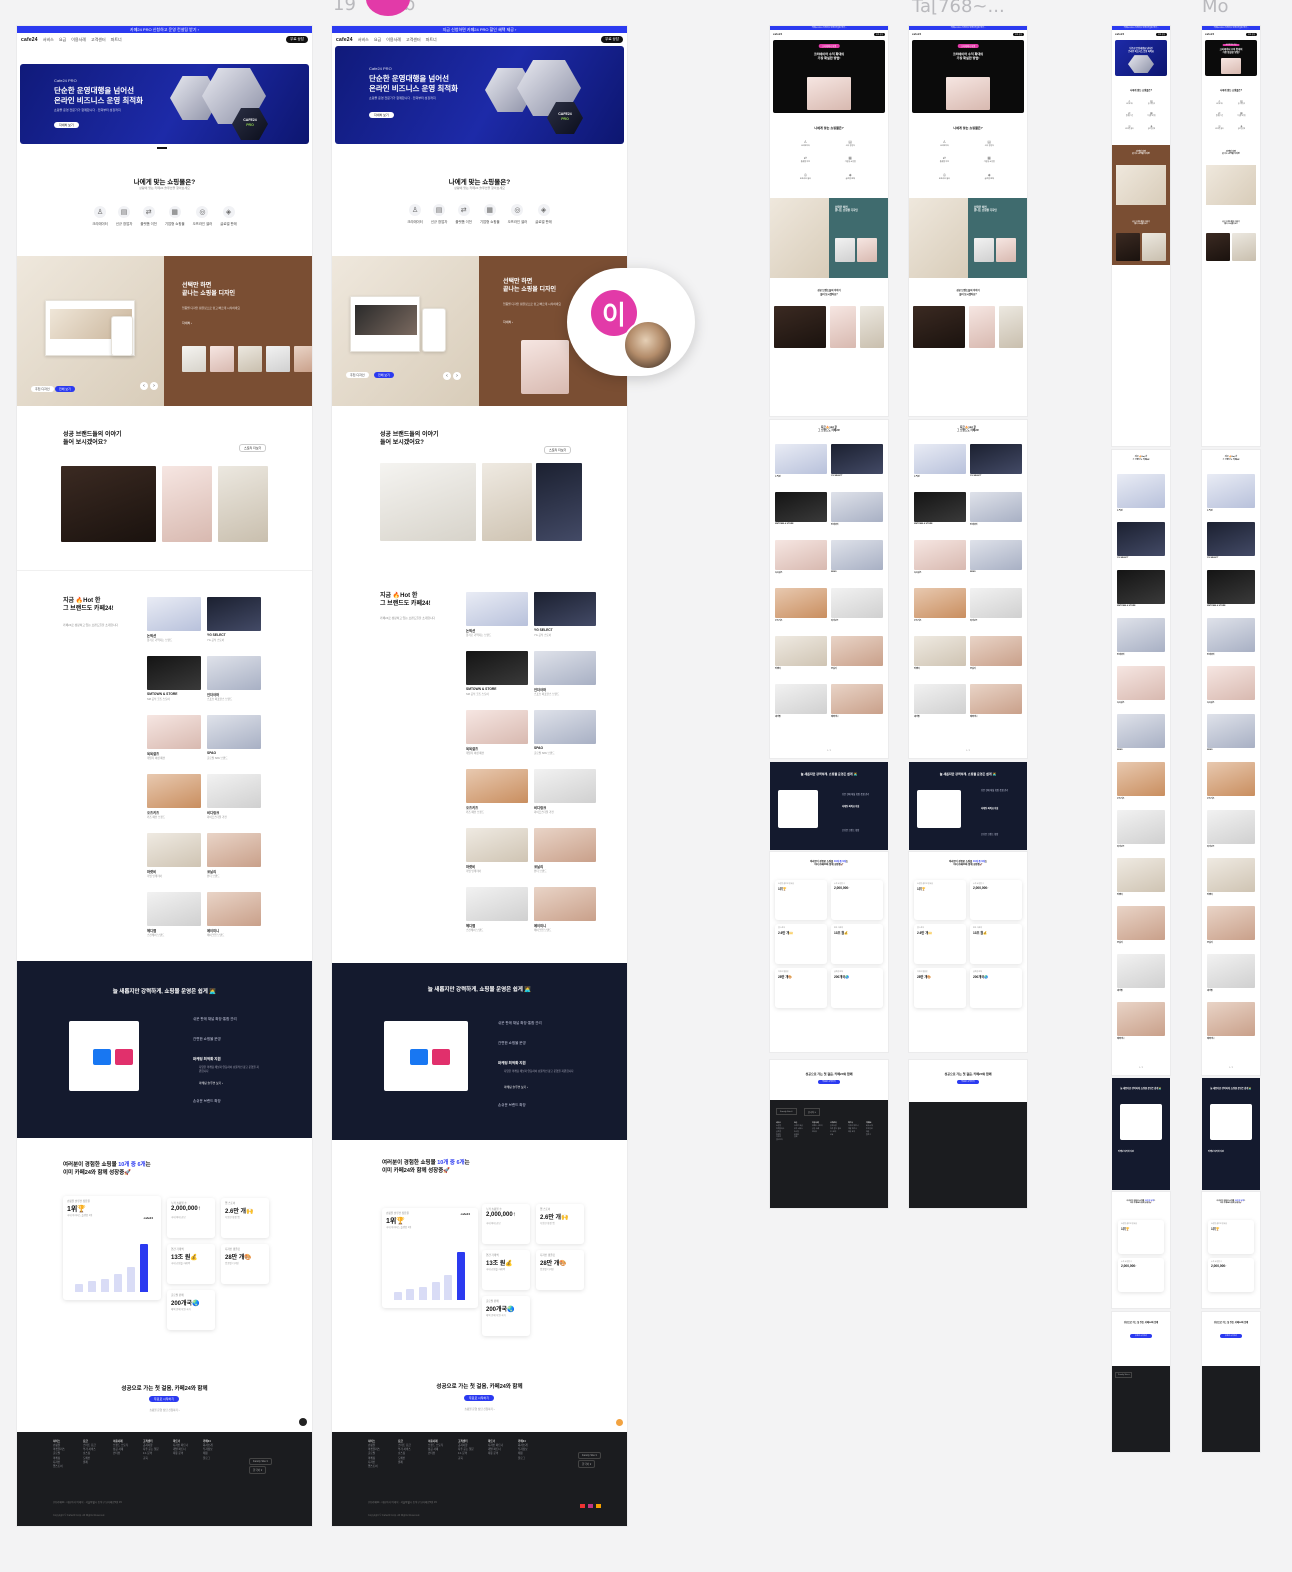 The width and height of the screenshot is (1292, 1572). I want to click on nav-item-cases: 이용사례, so click(78, 39).